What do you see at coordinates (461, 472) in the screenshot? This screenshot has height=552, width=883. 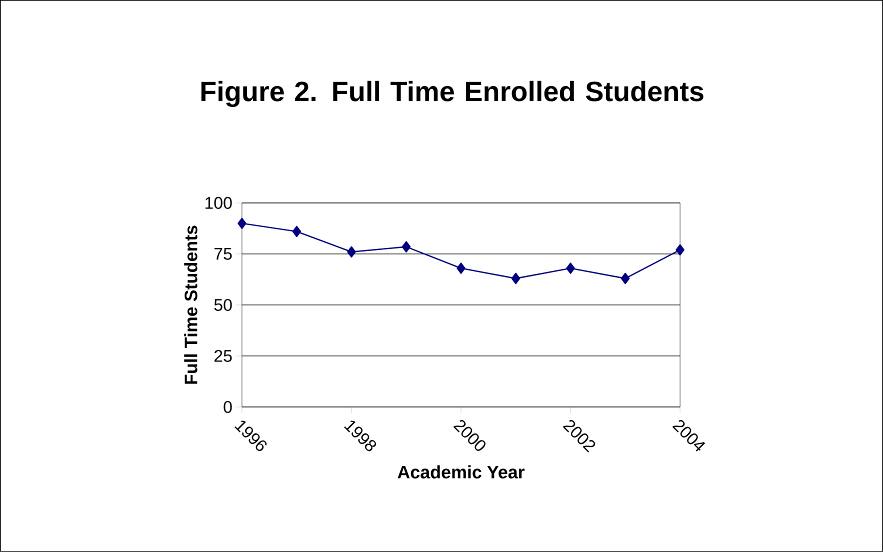 I see `x-axis-title: Academic Year` at bounding box center [461, 472].